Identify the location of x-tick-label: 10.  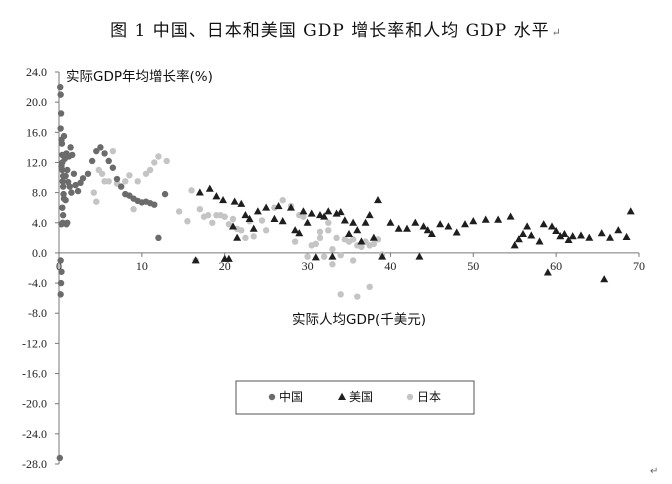
(142, 266).